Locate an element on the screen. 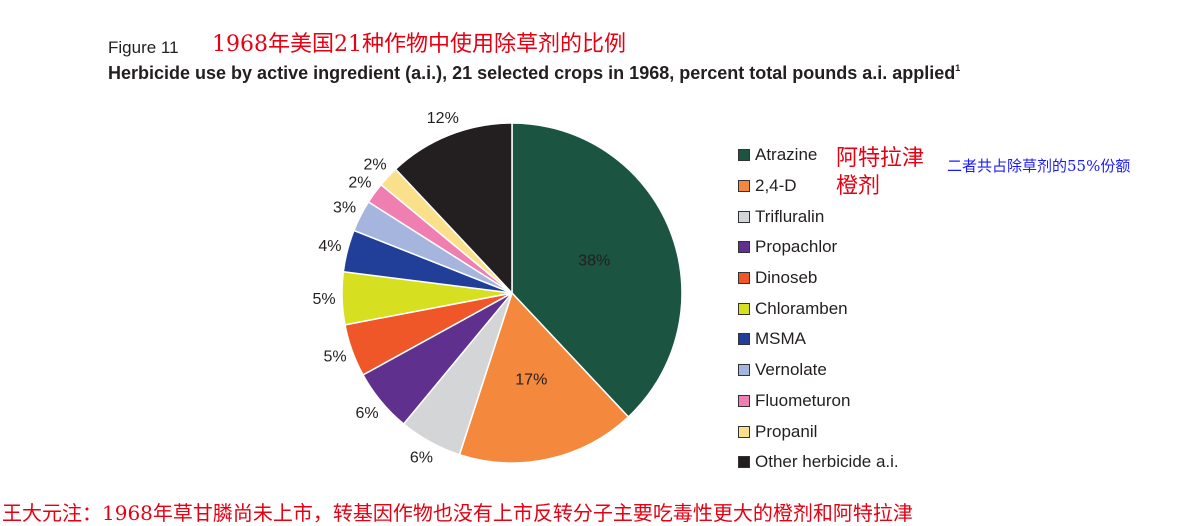 The height and width of the screenshot is (526, 1189). pie-slice-atrazine is located at coordinates (597, 270).